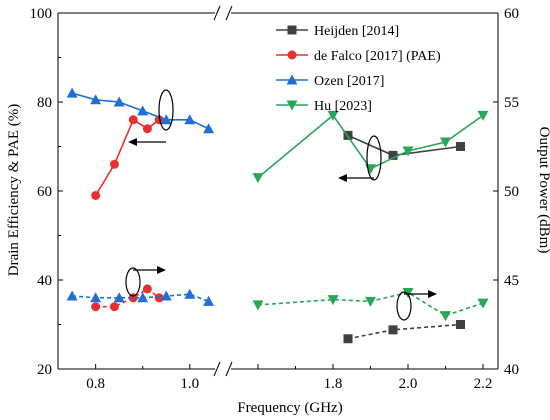 Image resolution: width=550 pixels, height=420 pixels. Describe the element at coordinates (404, 331) in the screenshot. I see `output-power-line` at that location.